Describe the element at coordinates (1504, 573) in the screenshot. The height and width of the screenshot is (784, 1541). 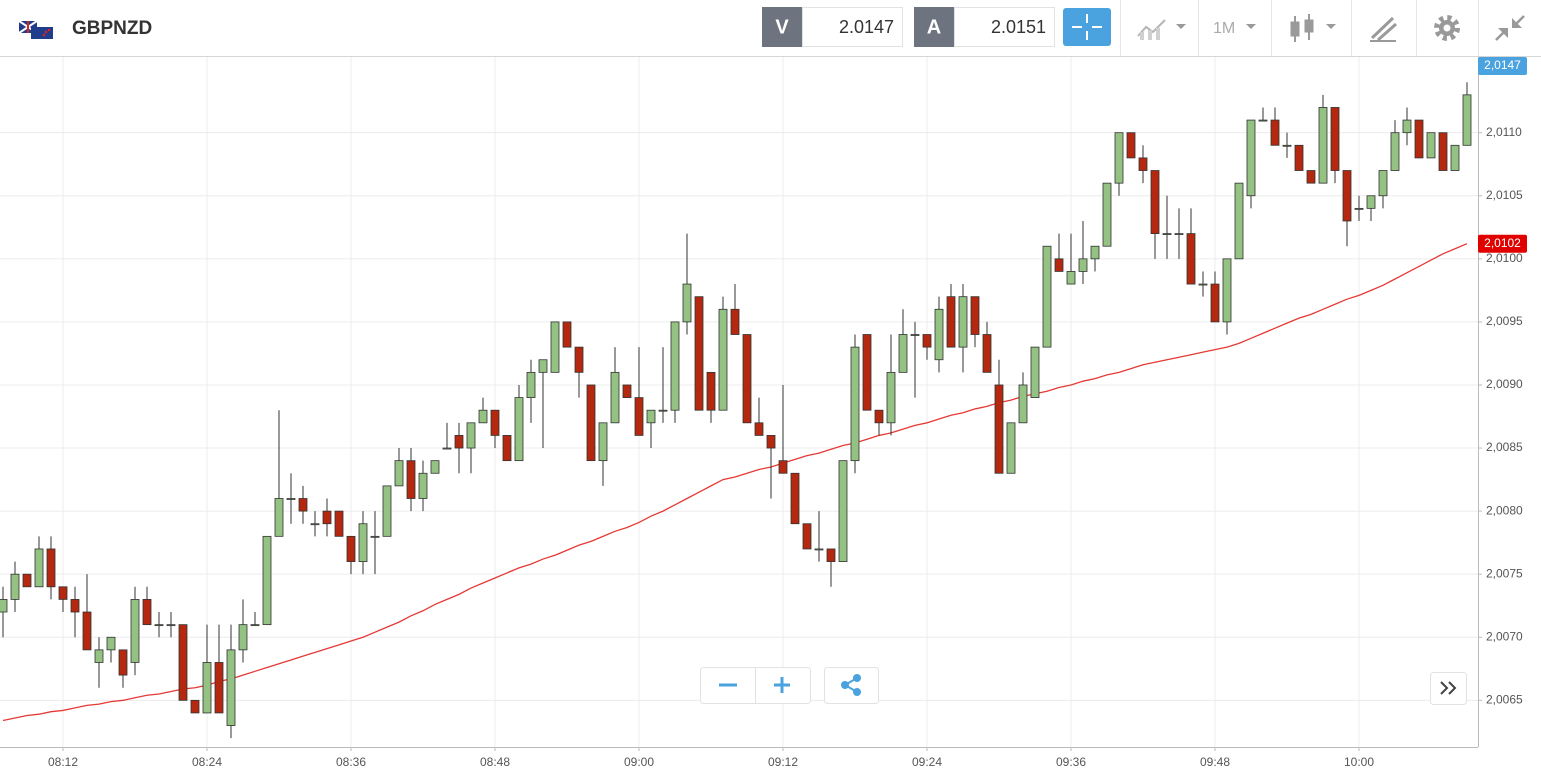
I see `y-tick-label: 2,0075` at that location.